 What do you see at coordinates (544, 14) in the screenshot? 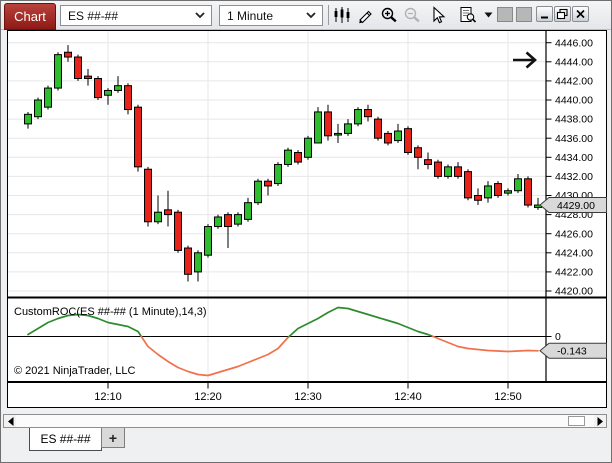
I see `minimize-button` at bounding box center [544, 14].